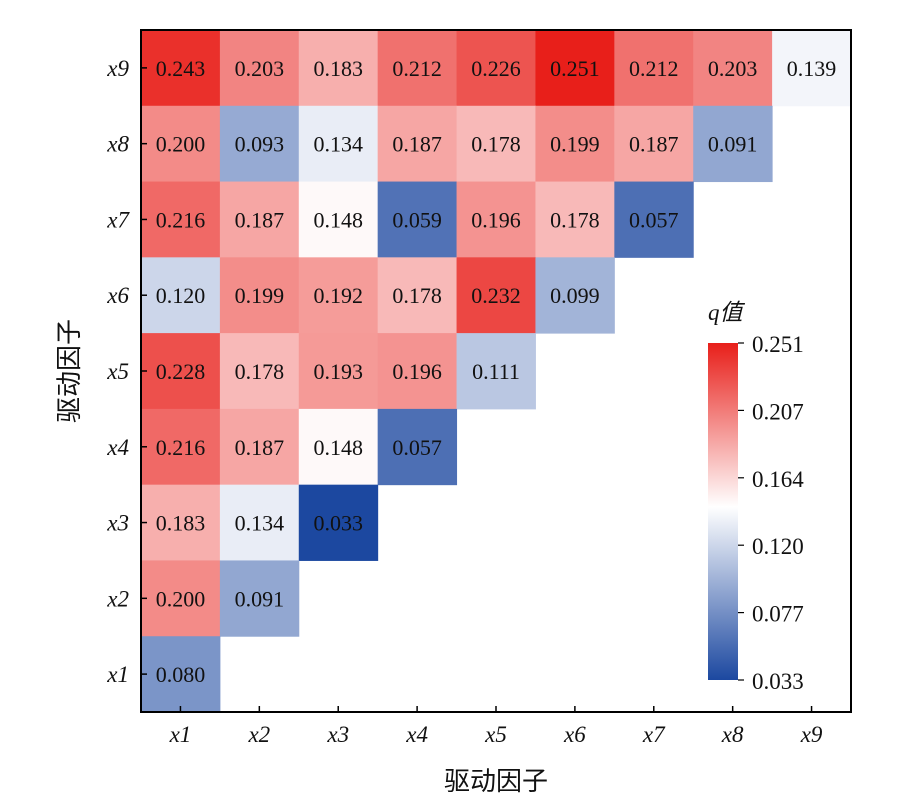 Image resolution: width=898 pixels, height=809 pixels. What do you see at coordinates (574, 734) in the screenshot?
I see `x-tick-label: x6` at bounding box center [574, 734].